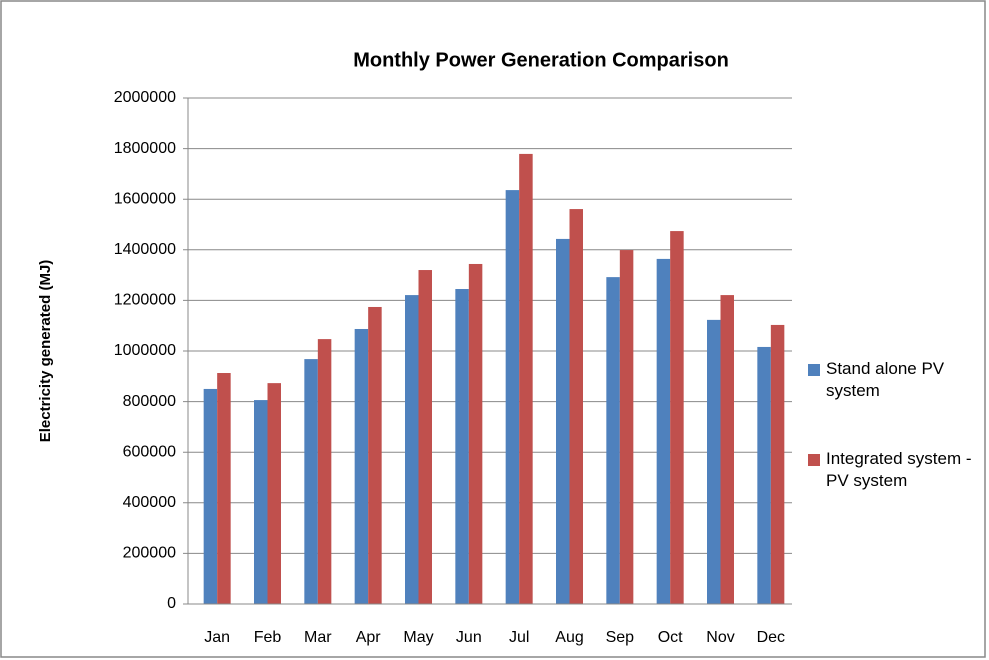 Image resolution: width=989 pixels, height=660 pixels. Describe the element at coordinates (145, 97) in the screenshot. I see `y-tick-label: 2000000` at that location.